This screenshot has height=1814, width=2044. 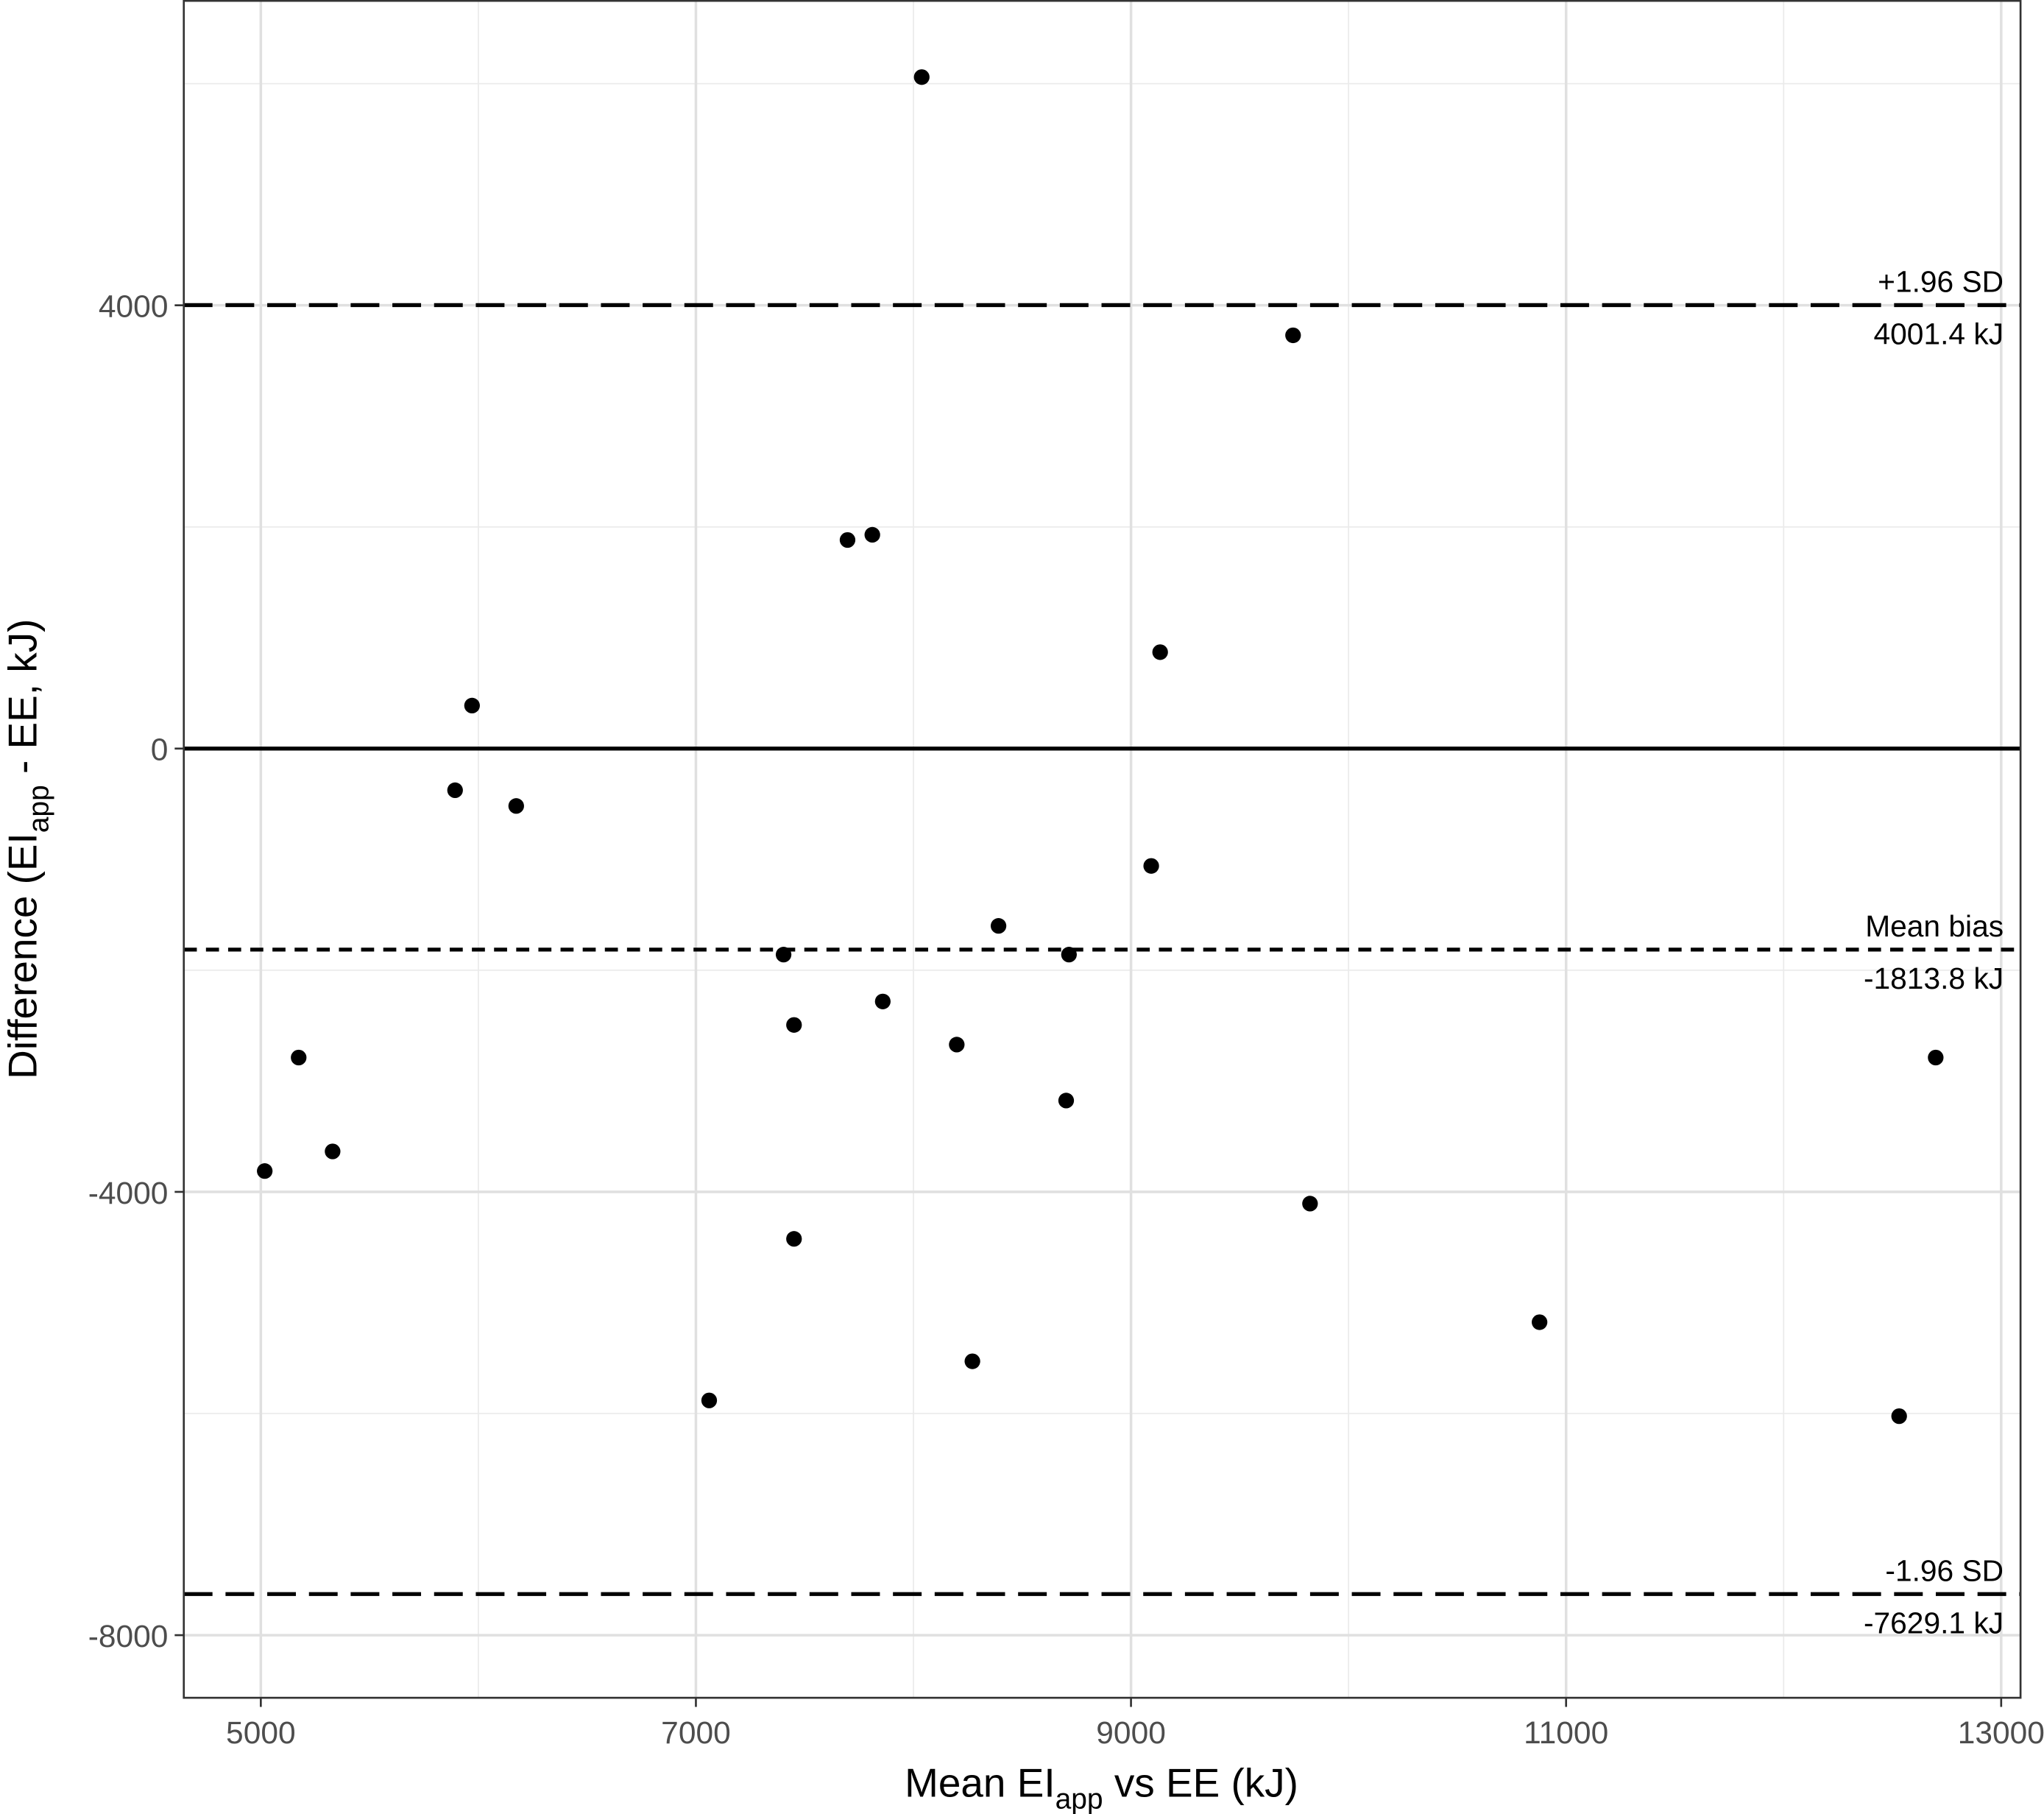 I want to click on y-tick-label: 0, so click(x=160, y=750).